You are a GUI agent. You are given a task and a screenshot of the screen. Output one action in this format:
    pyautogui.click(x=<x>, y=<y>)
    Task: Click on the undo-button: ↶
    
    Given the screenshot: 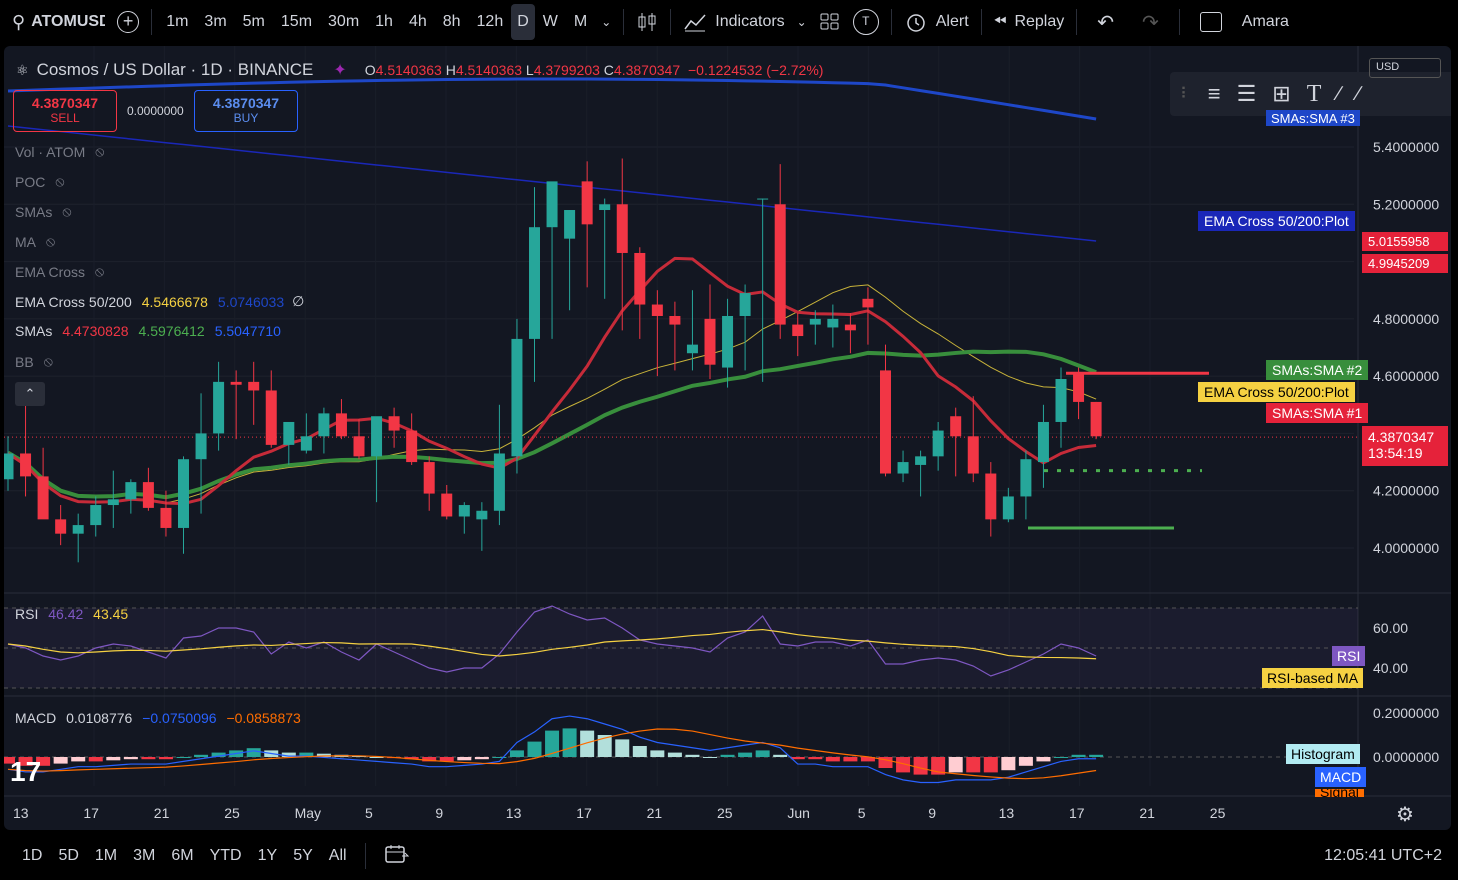 What is the action you would take?
    pyautogui.click(x=1105, y=22)
    